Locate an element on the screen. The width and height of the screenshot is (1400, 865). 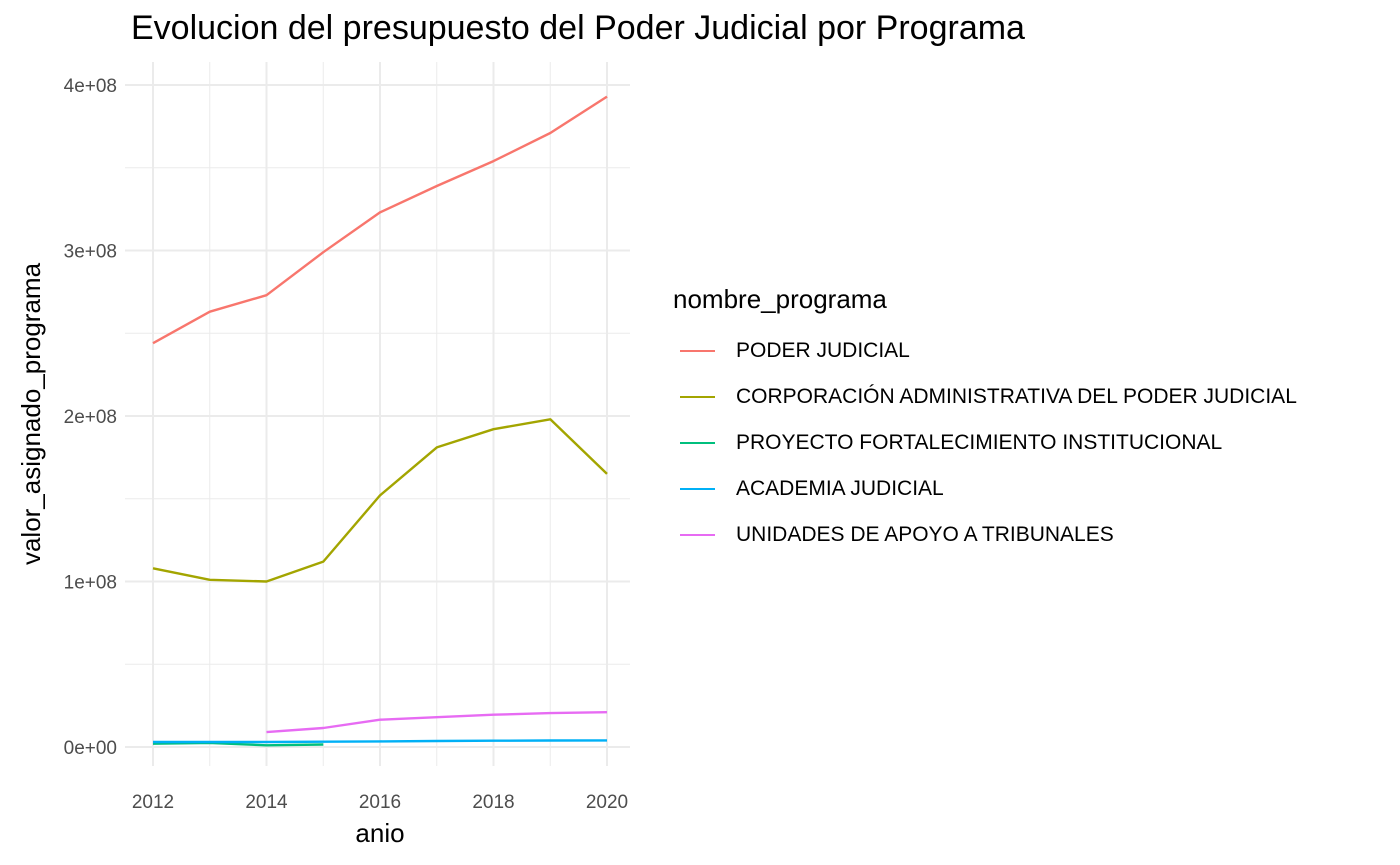
legend-label: PODER JUDICIAL is located at coordinates (823, 350).